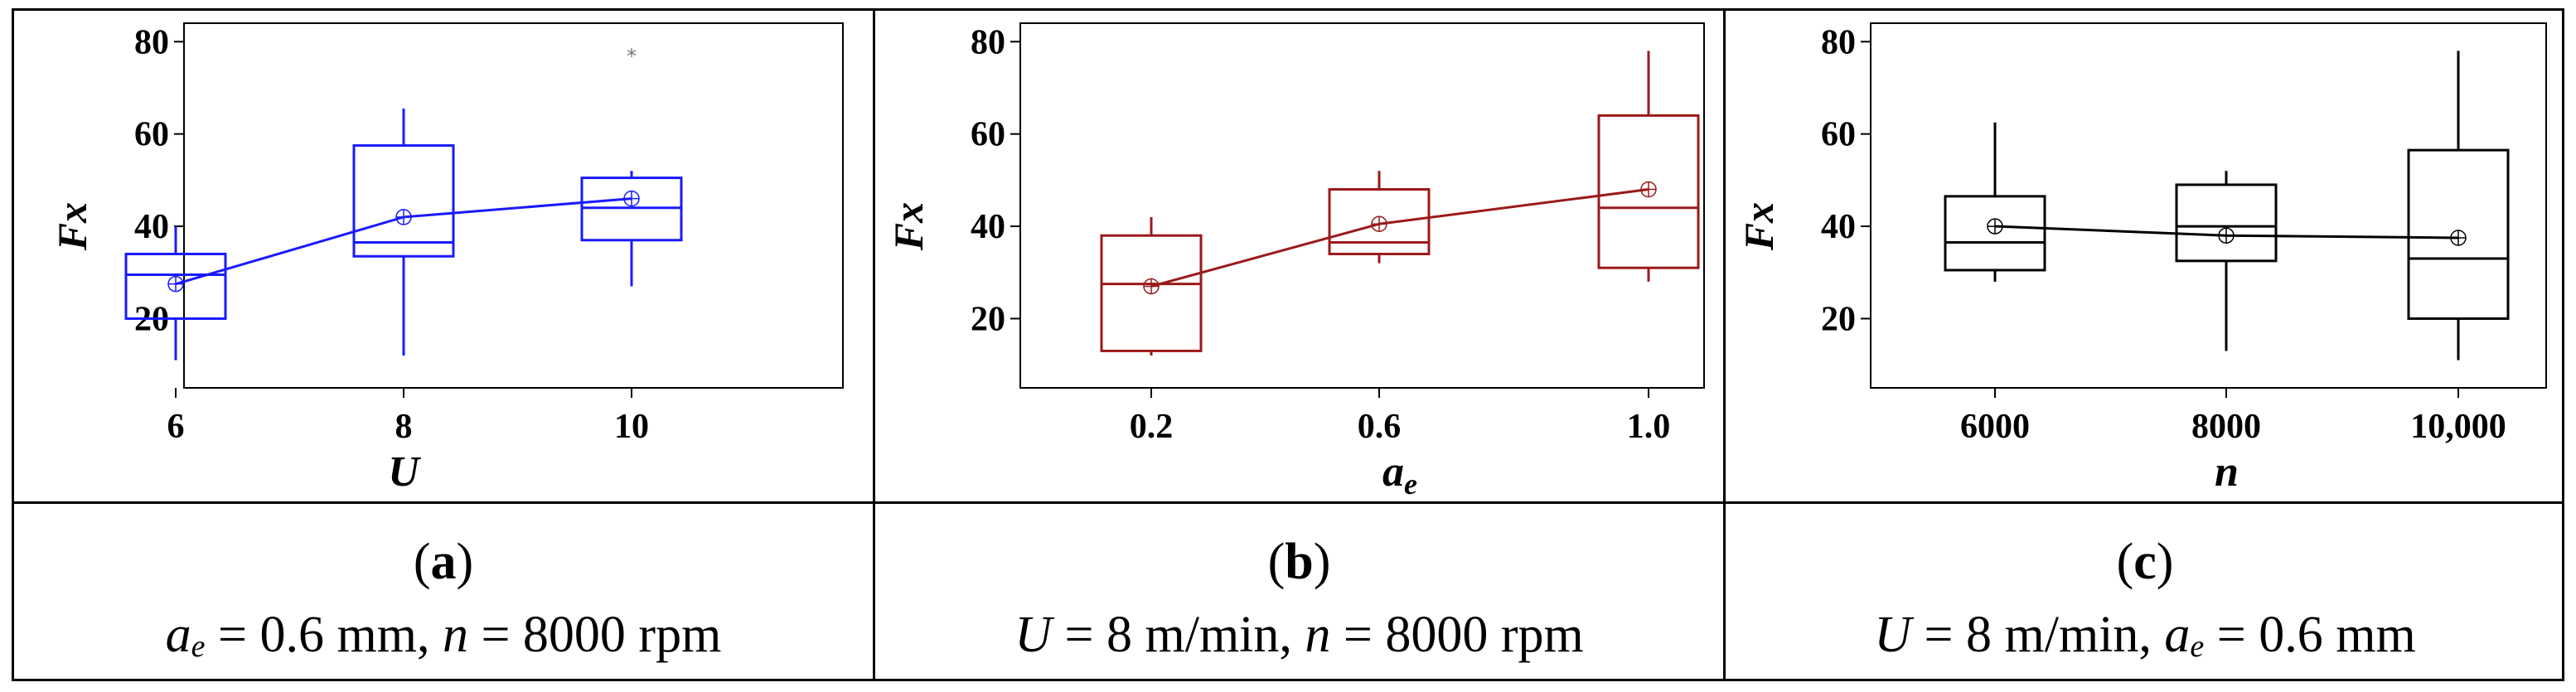  I want to click on x-tick-label: 10, so click(631, 427).